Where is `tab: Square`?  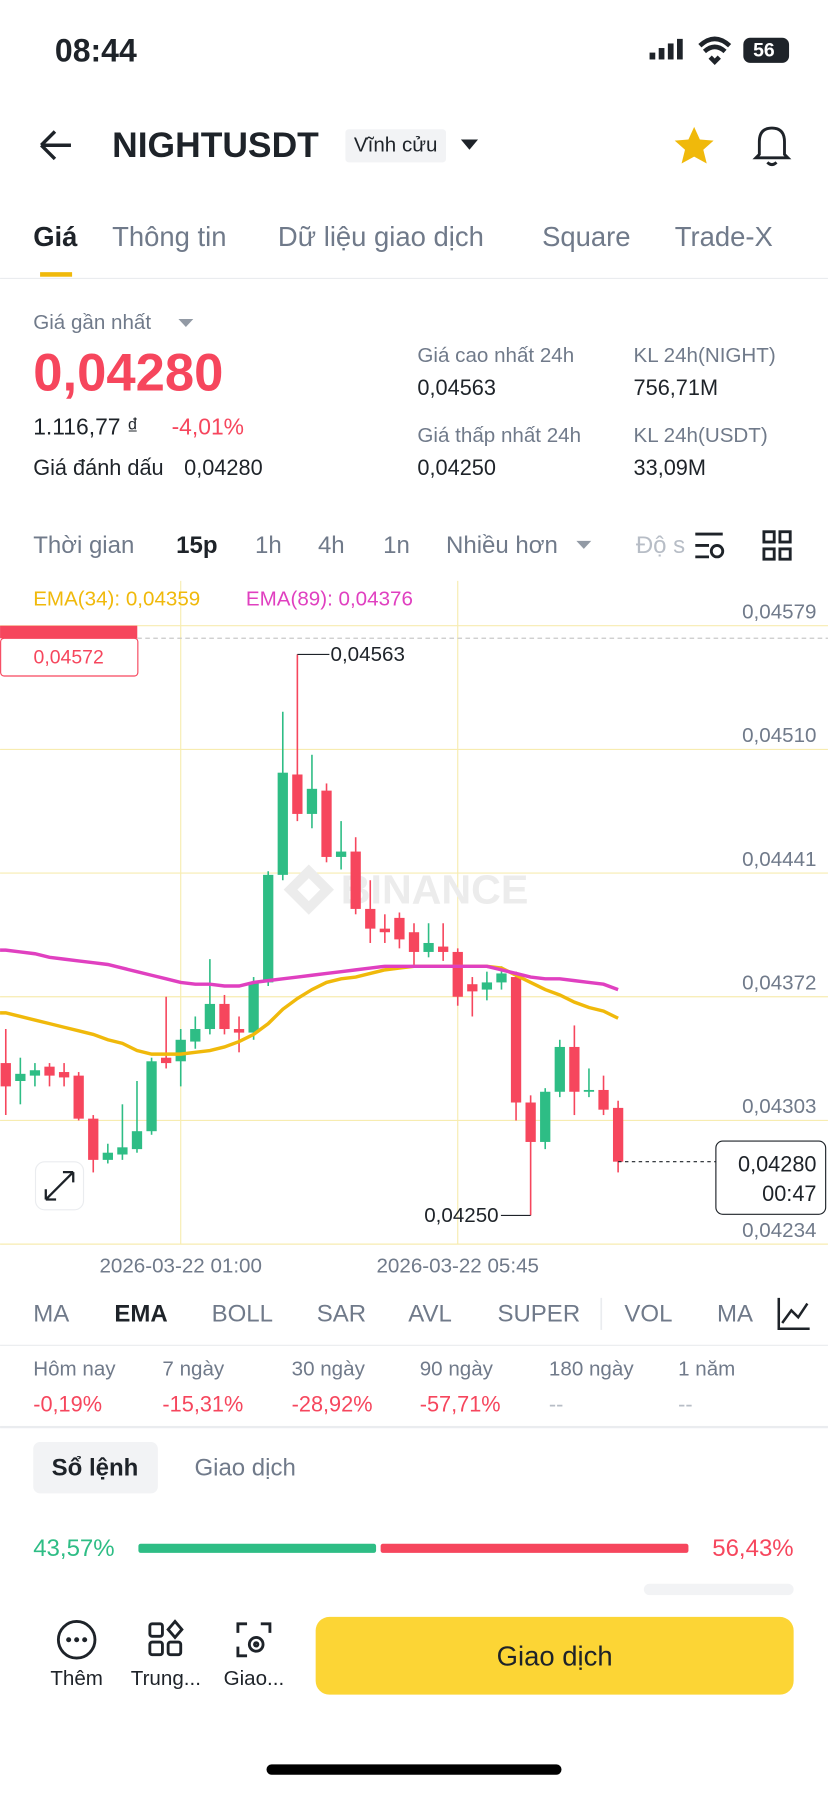 tab: Square is located at coordinates (586, 236).